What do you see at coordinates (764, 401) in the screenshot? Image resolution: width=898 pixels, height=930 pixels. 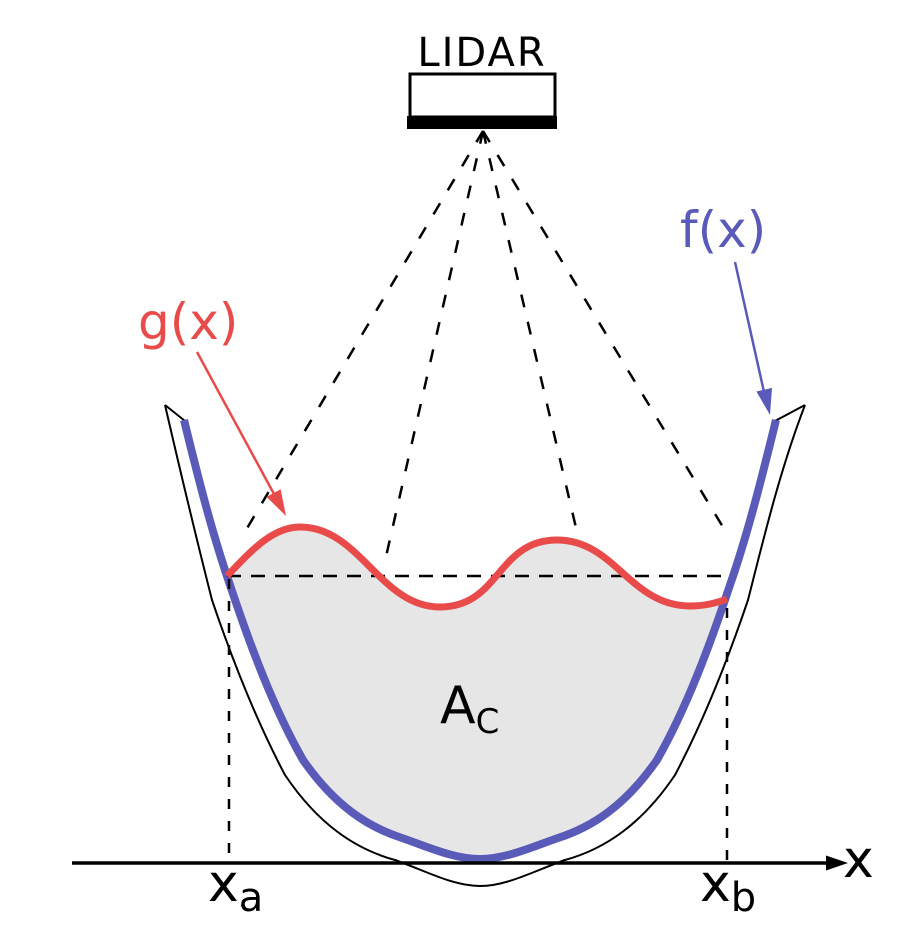 I see `fx-arrowhead` at bounding box center [764, 401].